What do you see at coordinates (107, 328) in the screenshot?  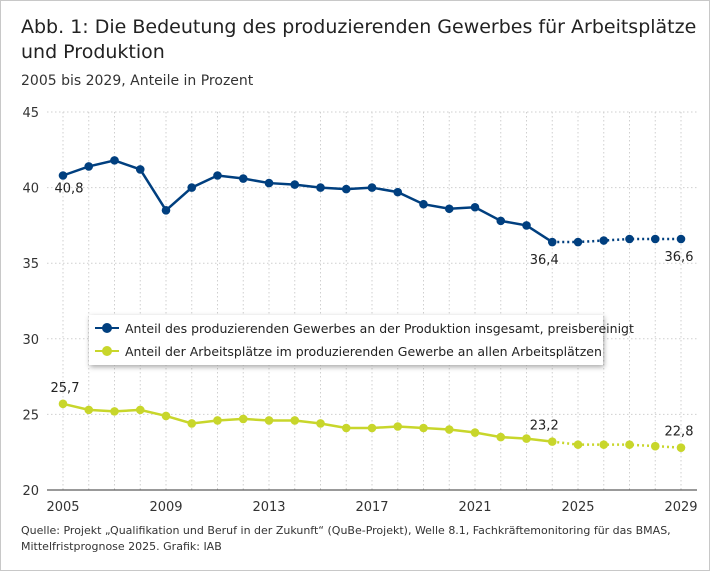 I see `legend-swatch-production` at bounding box center [107, 328].